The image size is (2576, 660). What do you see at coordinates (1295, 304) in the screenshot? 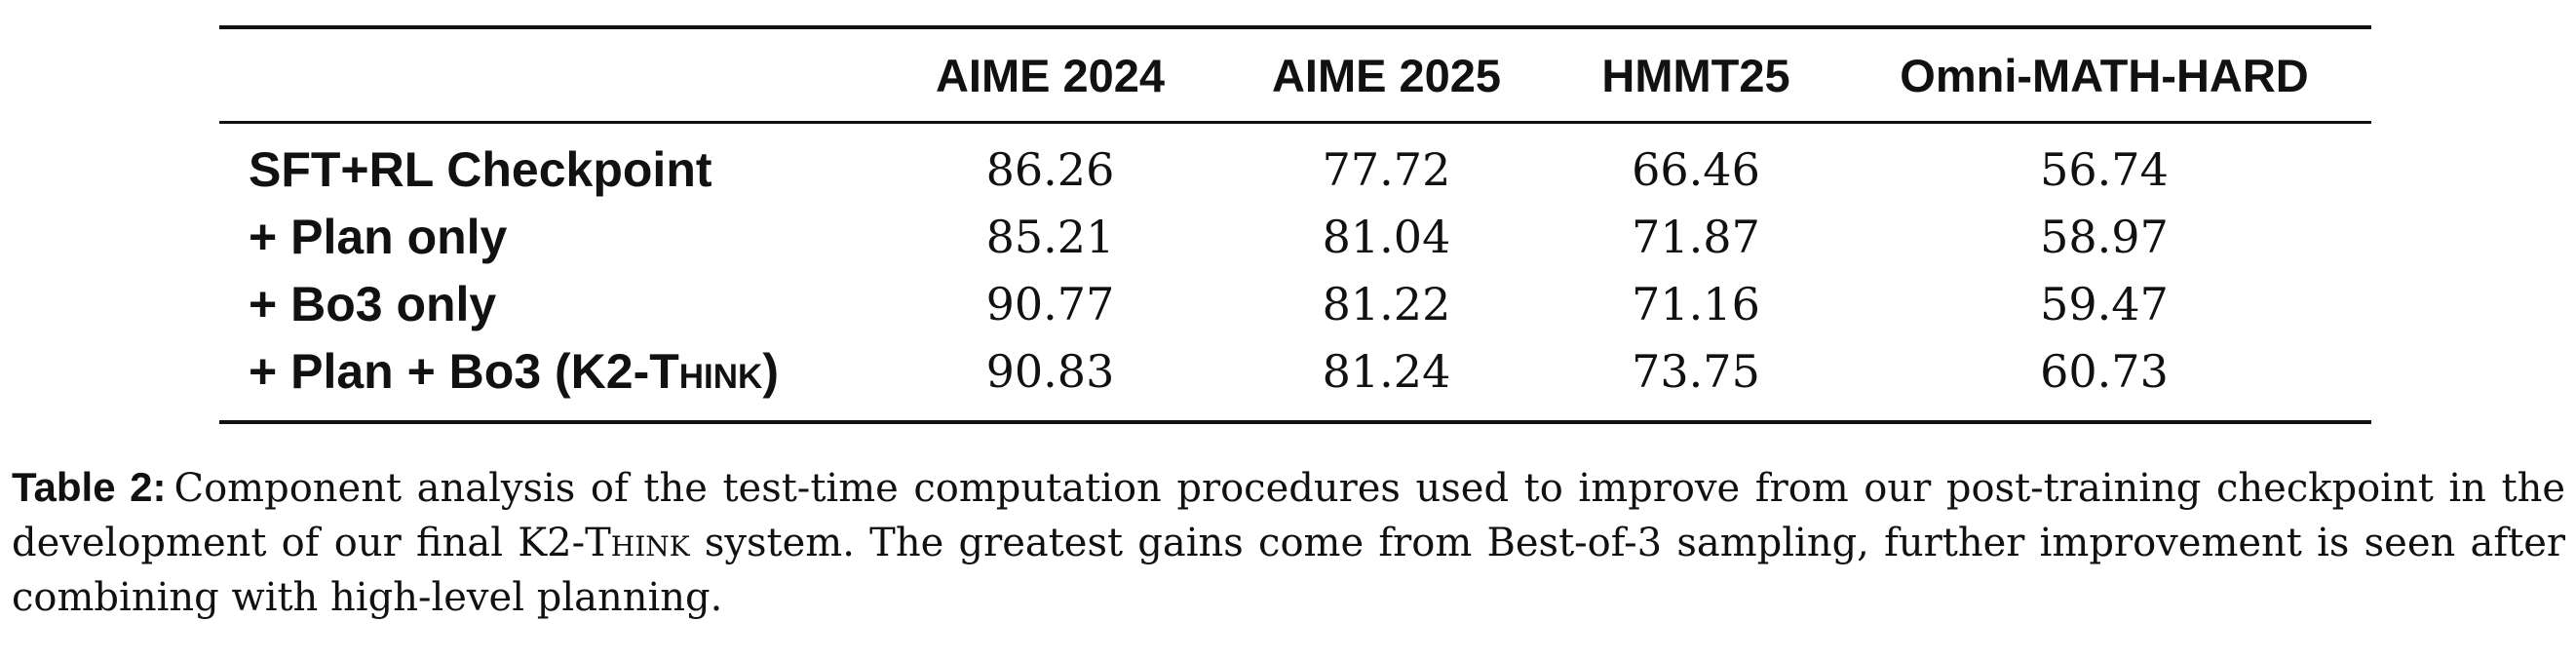
I see `table-row: + Bo3 only 90.77 81.22 71.16 59.47` at bounding box center [1295, 304].